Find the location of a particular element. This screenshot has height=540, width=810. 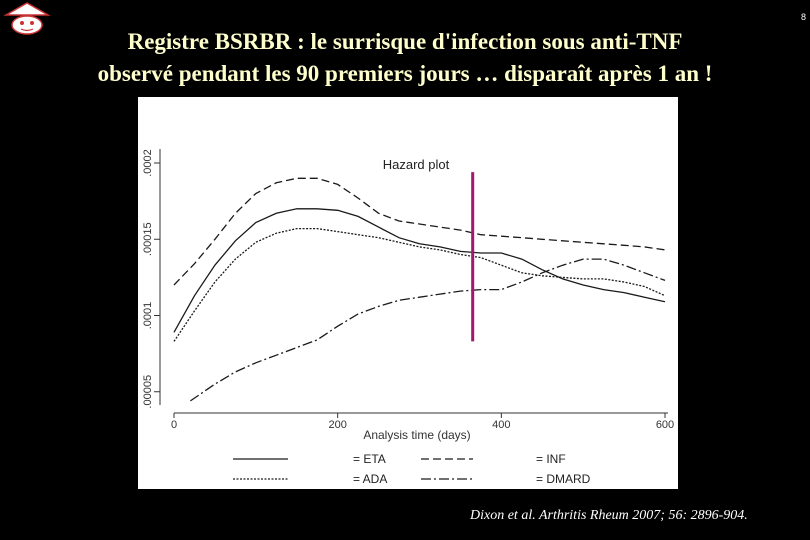

y-tick-label: .00015 is located at coordinates (148, 239).